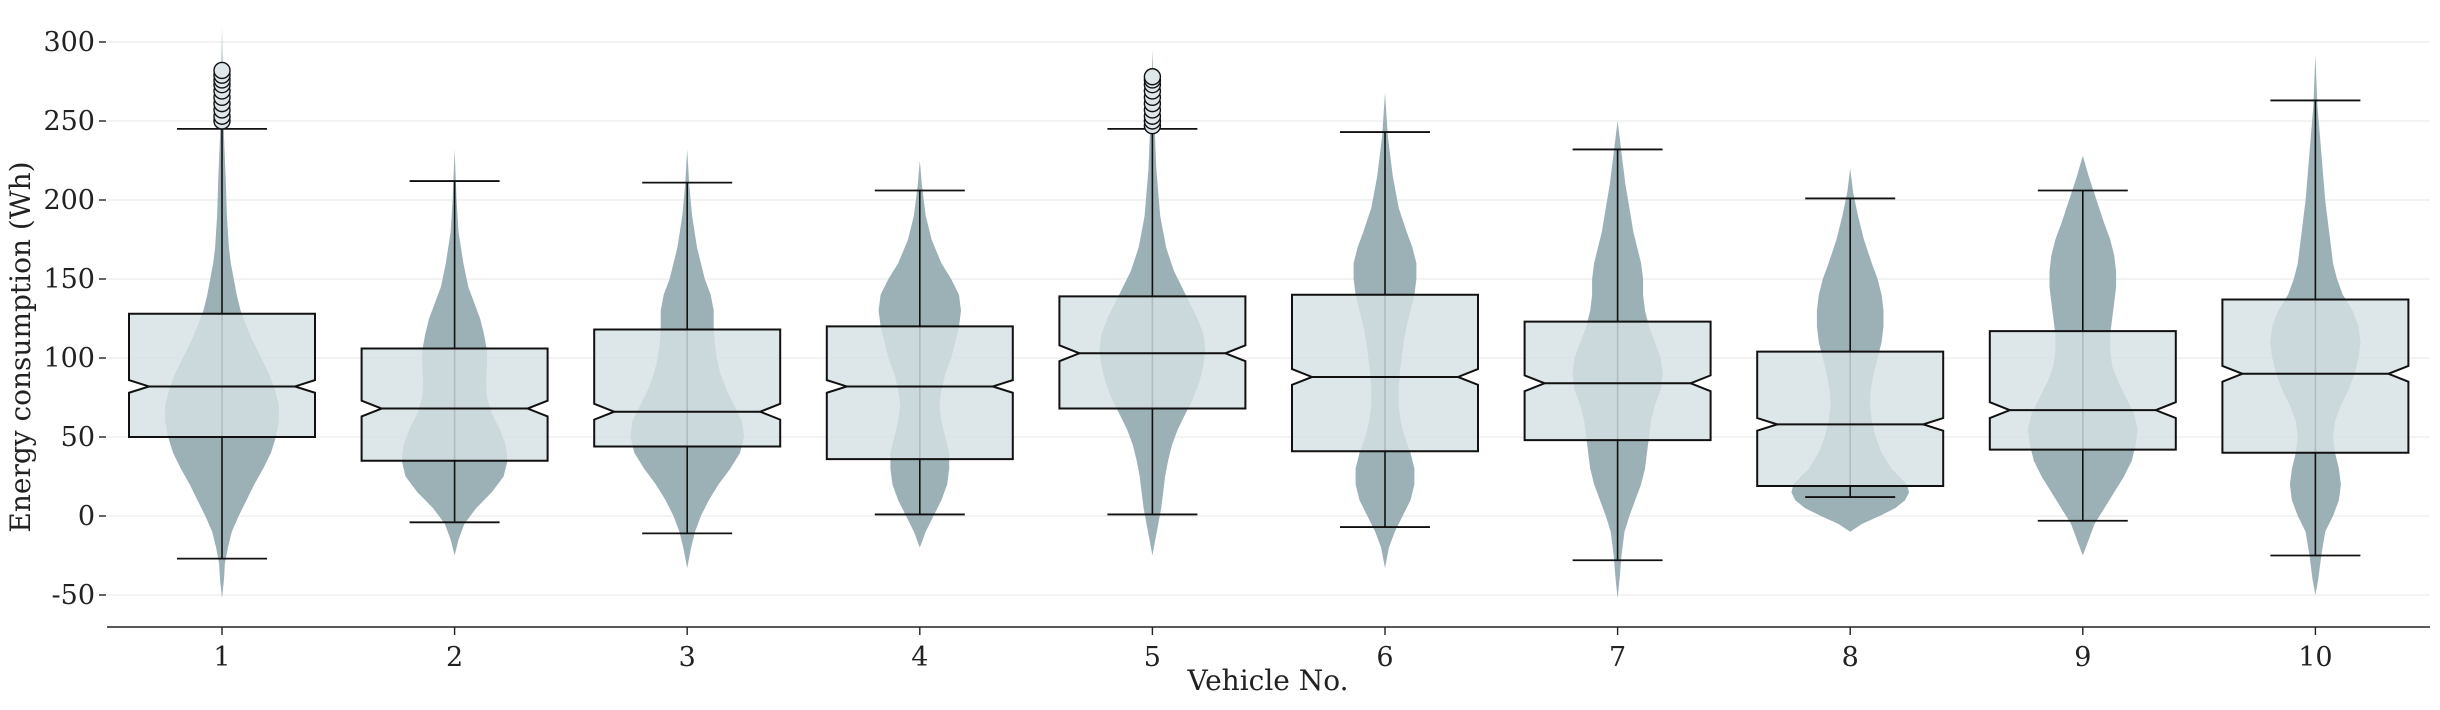 The image size is (2440, 710). What do you see at coordinates (69, 121) in the screenshot?
I see `y-tick-label: 250` at bounding box center [69, 121].